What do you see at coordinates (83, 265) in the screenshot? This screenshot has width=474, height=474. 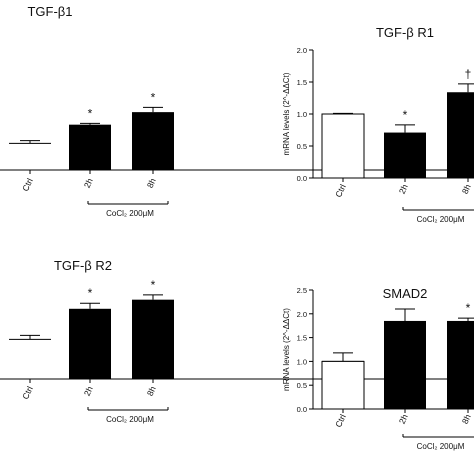 I see `chart-title: TGF-β R2` at bounding box center [83, 265].